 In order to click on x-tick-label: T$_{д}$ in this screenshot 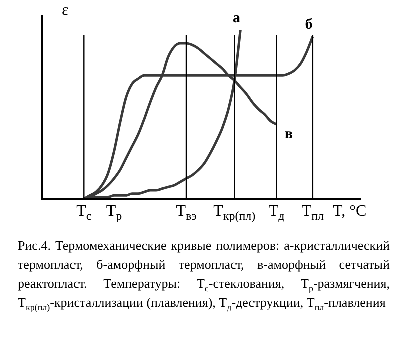, I will do `click(276, 213)`.